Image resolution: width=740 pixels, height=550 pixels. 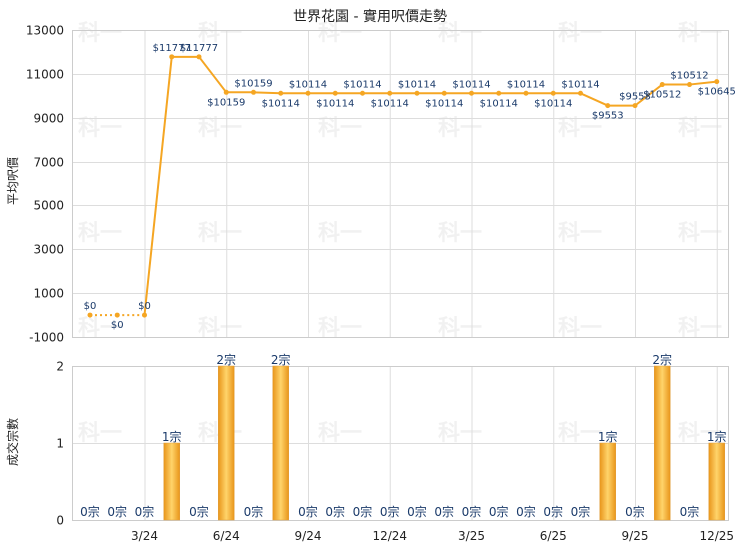 What do you see at coordinates (60, 367) in the screenshot?
I see `bar-y-tick-label: 2` at bounding box center [60, 367].